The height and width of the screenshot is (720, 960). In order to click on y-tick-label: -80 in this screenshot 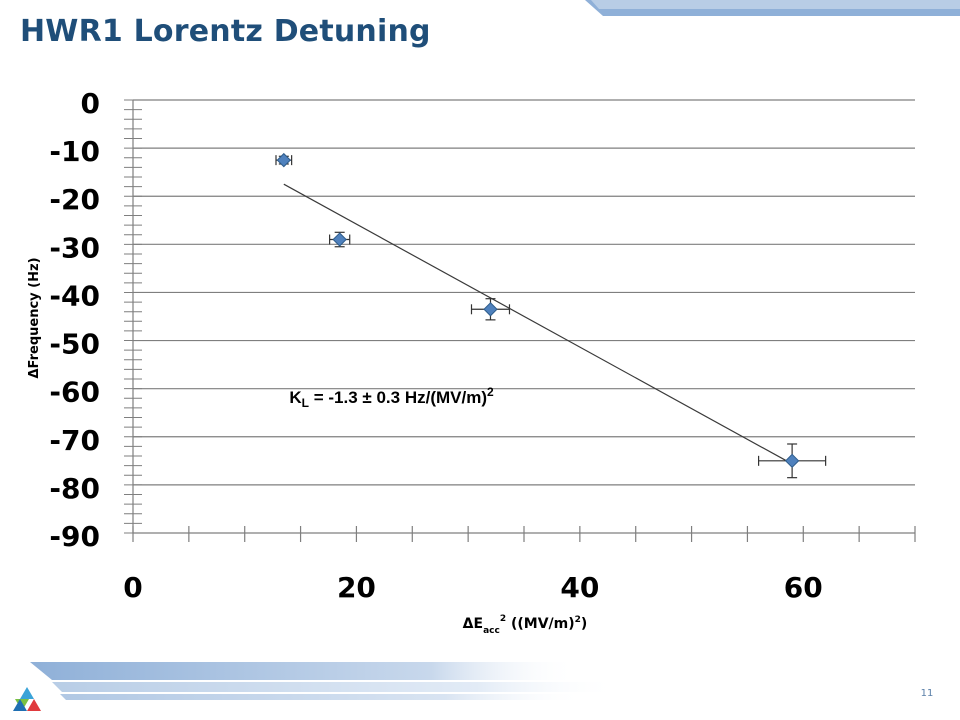, I will do `click(74, 488)`.